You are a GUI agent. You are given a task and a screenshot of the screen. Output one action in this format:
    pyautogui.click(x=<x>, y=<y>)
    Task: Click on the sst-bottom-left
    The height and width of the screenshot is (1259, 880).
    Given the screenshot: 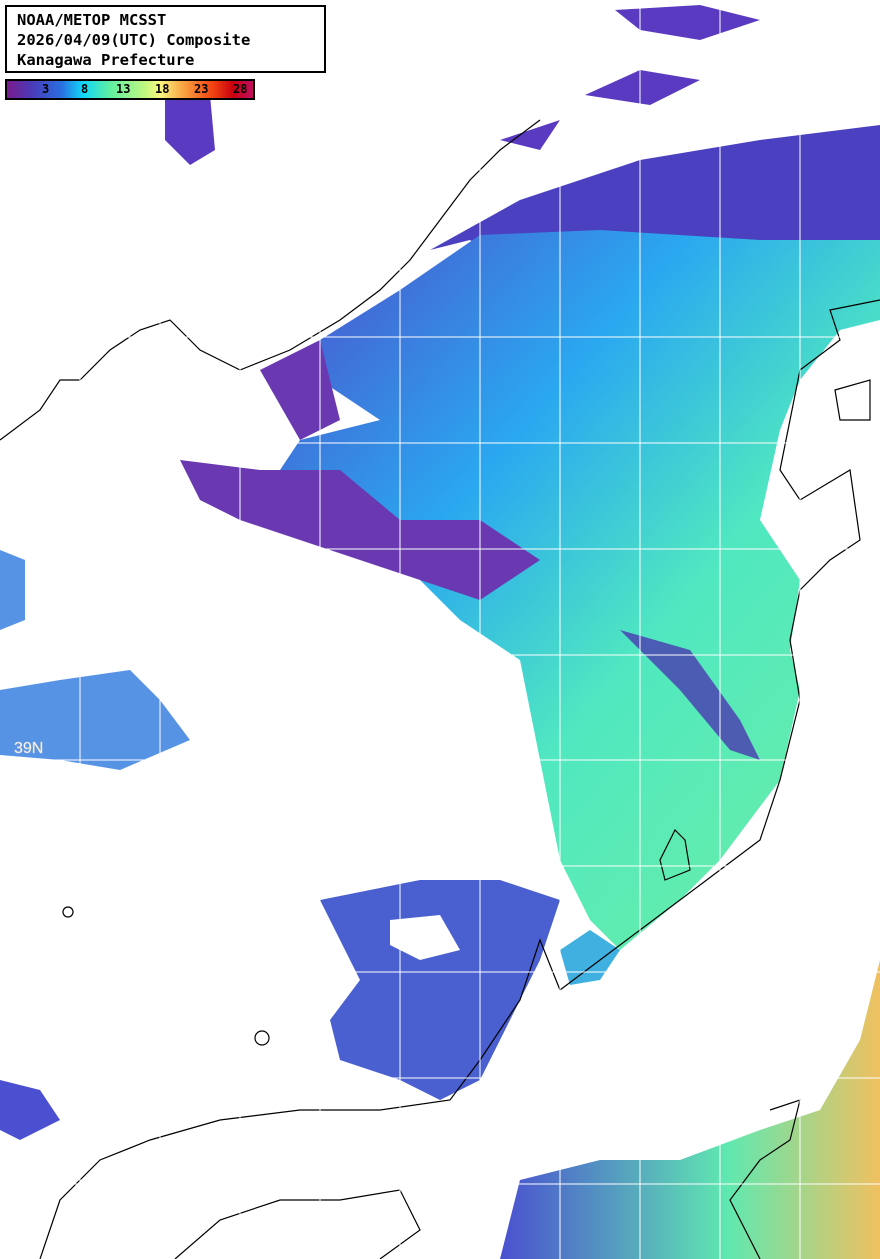 What is the action you would take?
    pyautogui.click(x=30, y=1110)
    